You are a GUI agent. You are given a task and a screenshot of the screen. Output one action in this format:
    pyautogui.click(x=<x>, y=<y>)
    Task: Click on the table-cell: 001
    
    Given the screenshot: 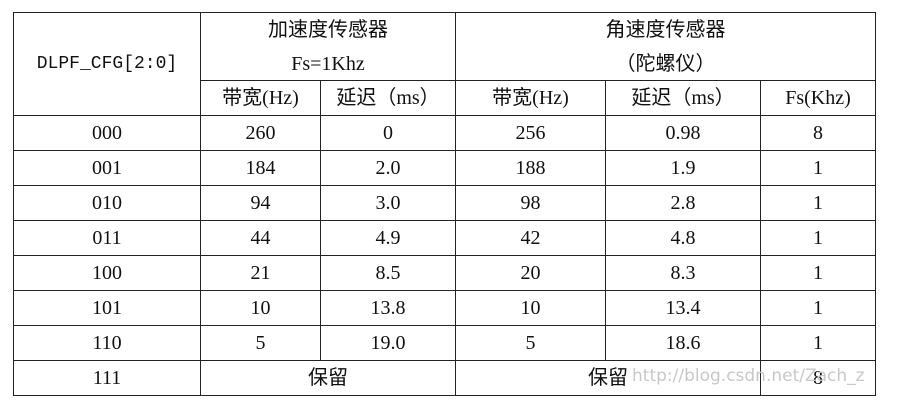 What is the action you would take?
    pyautogui.click(x=107, y=168)
    